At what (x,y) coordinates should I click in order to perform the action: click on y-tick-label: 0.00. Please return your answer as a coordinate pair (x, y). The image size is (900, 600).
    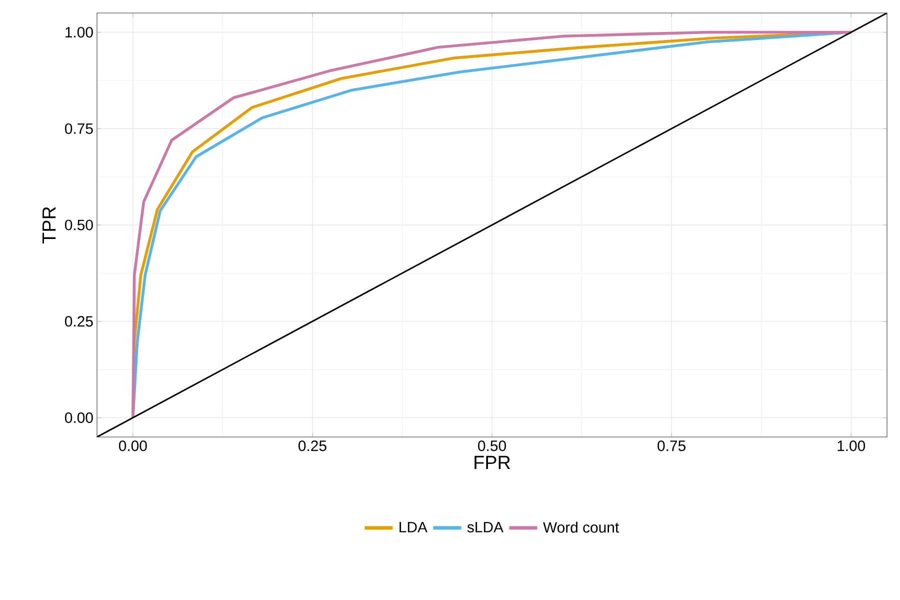
    Looking at the image, I should click on (78, 417).